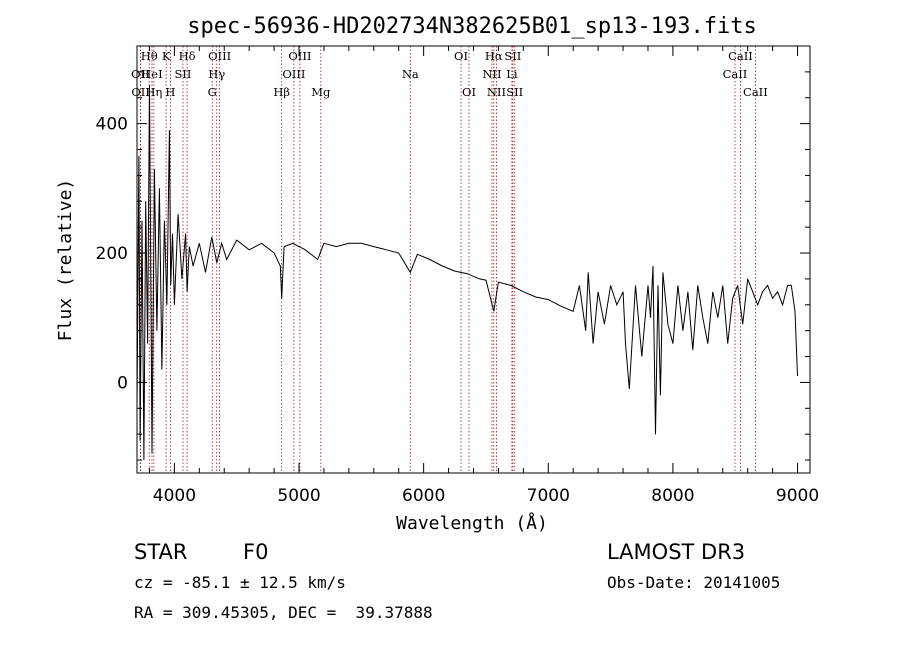 Image resolution: width=900 pixels, height=649 pixels. What do you see at coordinates (298, 496) in the screenshot?
I see `x-tick-label: 5000` at bounding box center [298, 496].